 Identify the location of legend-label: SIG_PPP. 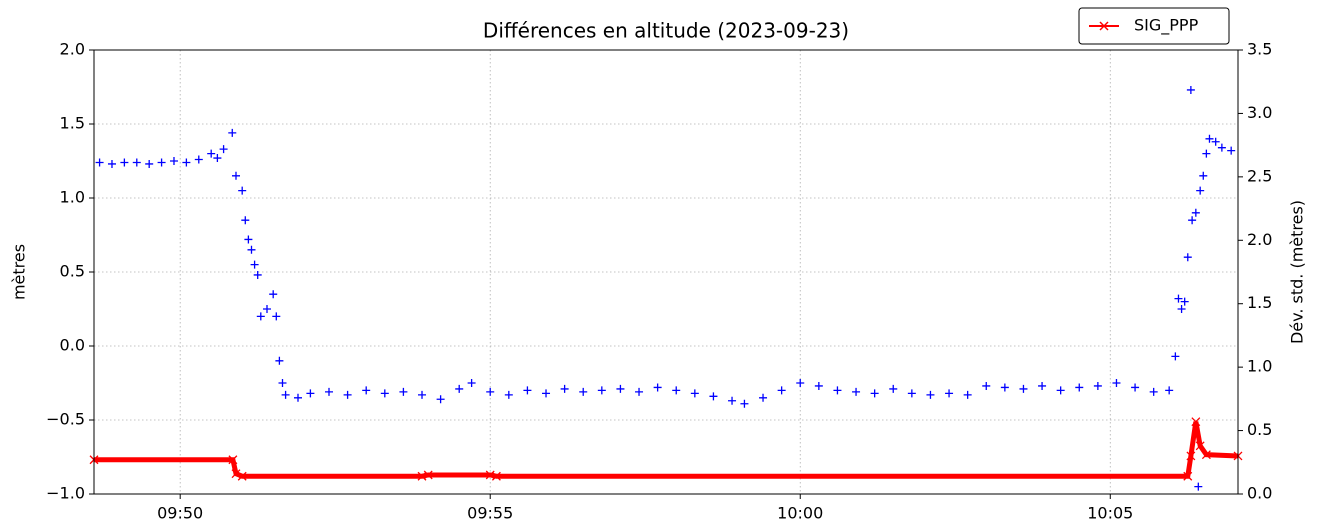
(1166, 26).